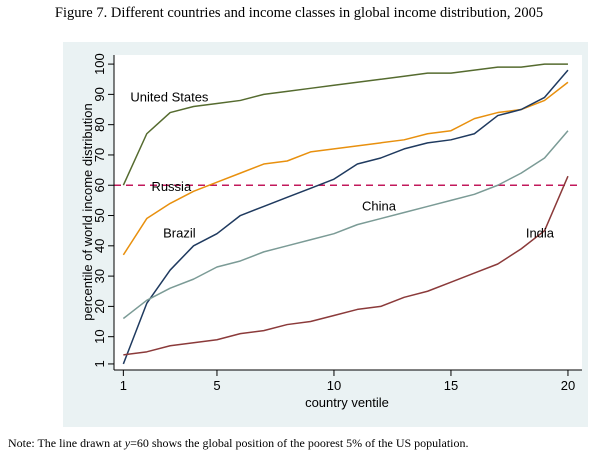 The height and width of the screenshot is (459, 598). I want to click on series-label-brazil: Brazil, so click(179, 233).